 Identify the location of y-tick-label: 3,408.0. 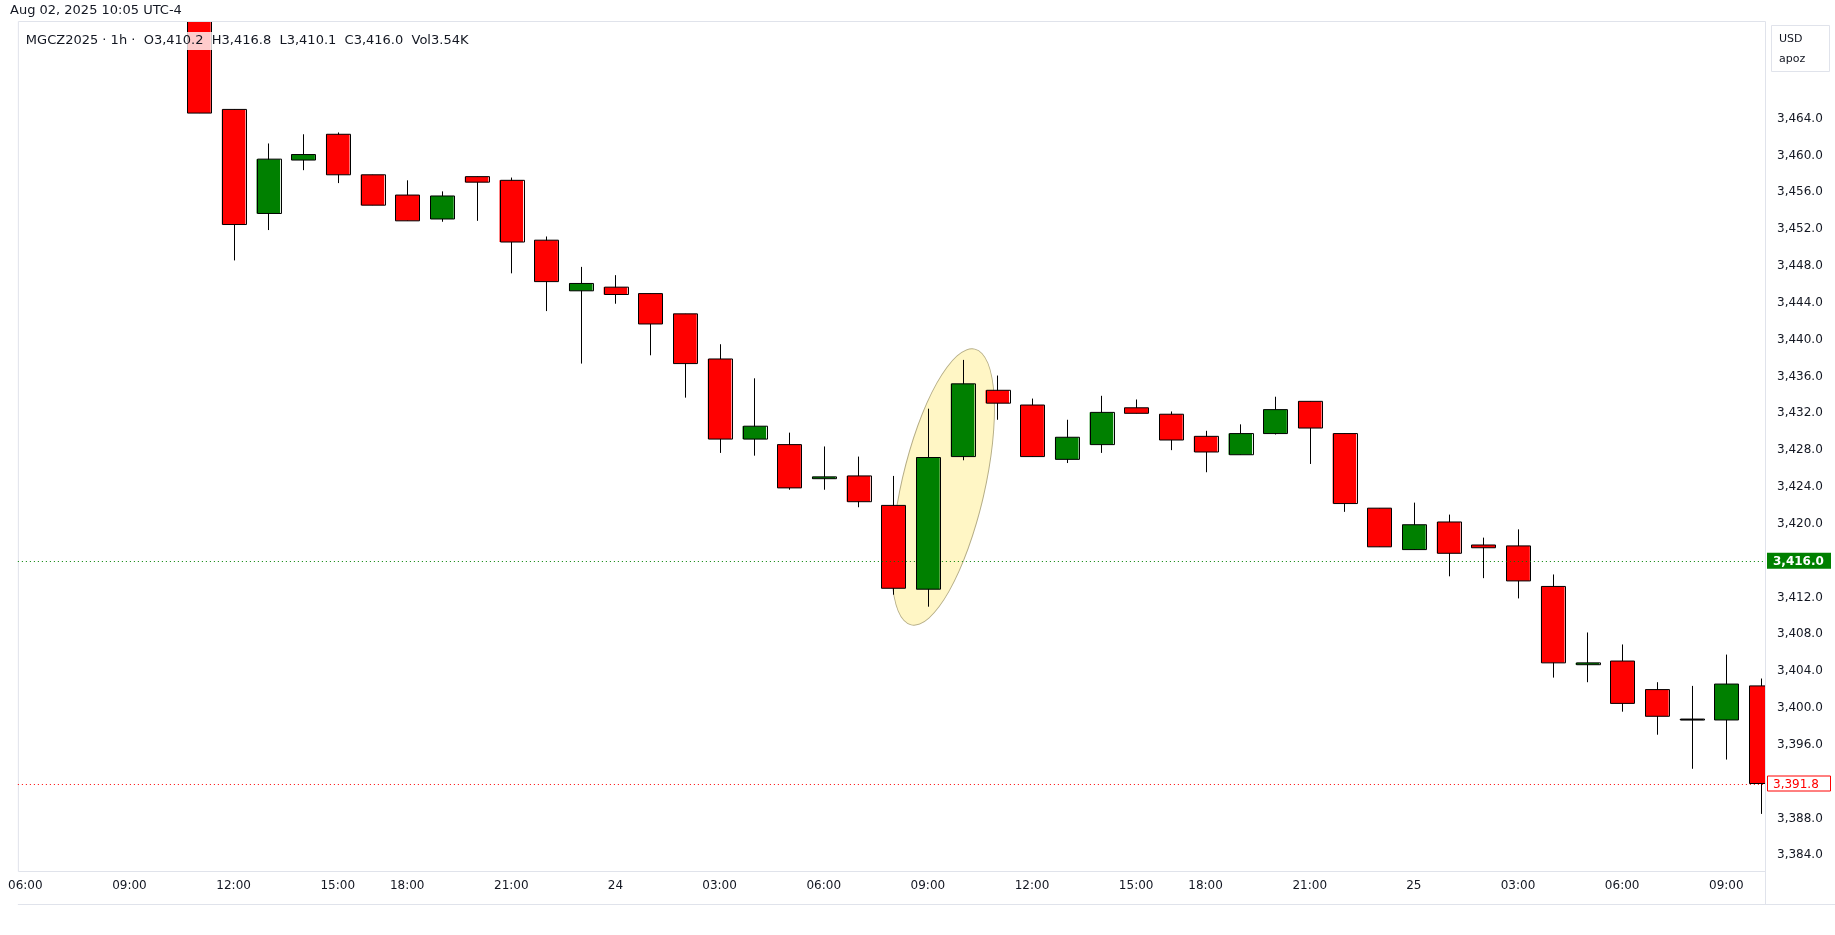
(1800, 633).